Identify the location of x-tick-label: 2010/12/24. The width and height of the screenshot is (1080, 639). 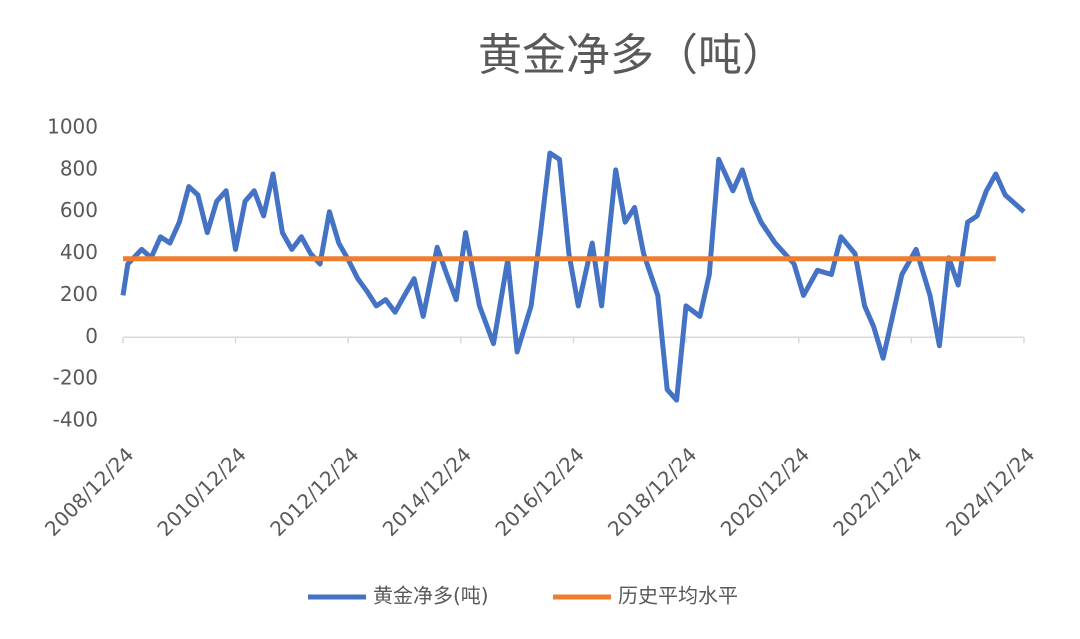
(201, 491).